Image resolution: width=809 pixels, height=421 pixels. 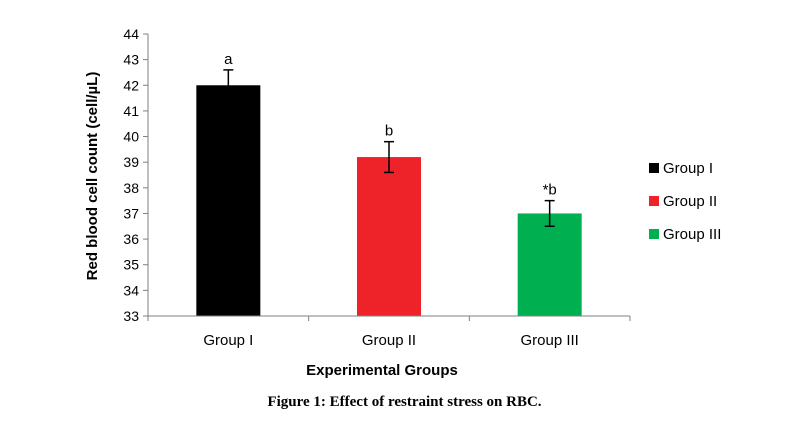 What do you see at coordinates (228, 340) in the screenshot?
I see `x-tick-label: Group I` at bounding box center [228, 340].